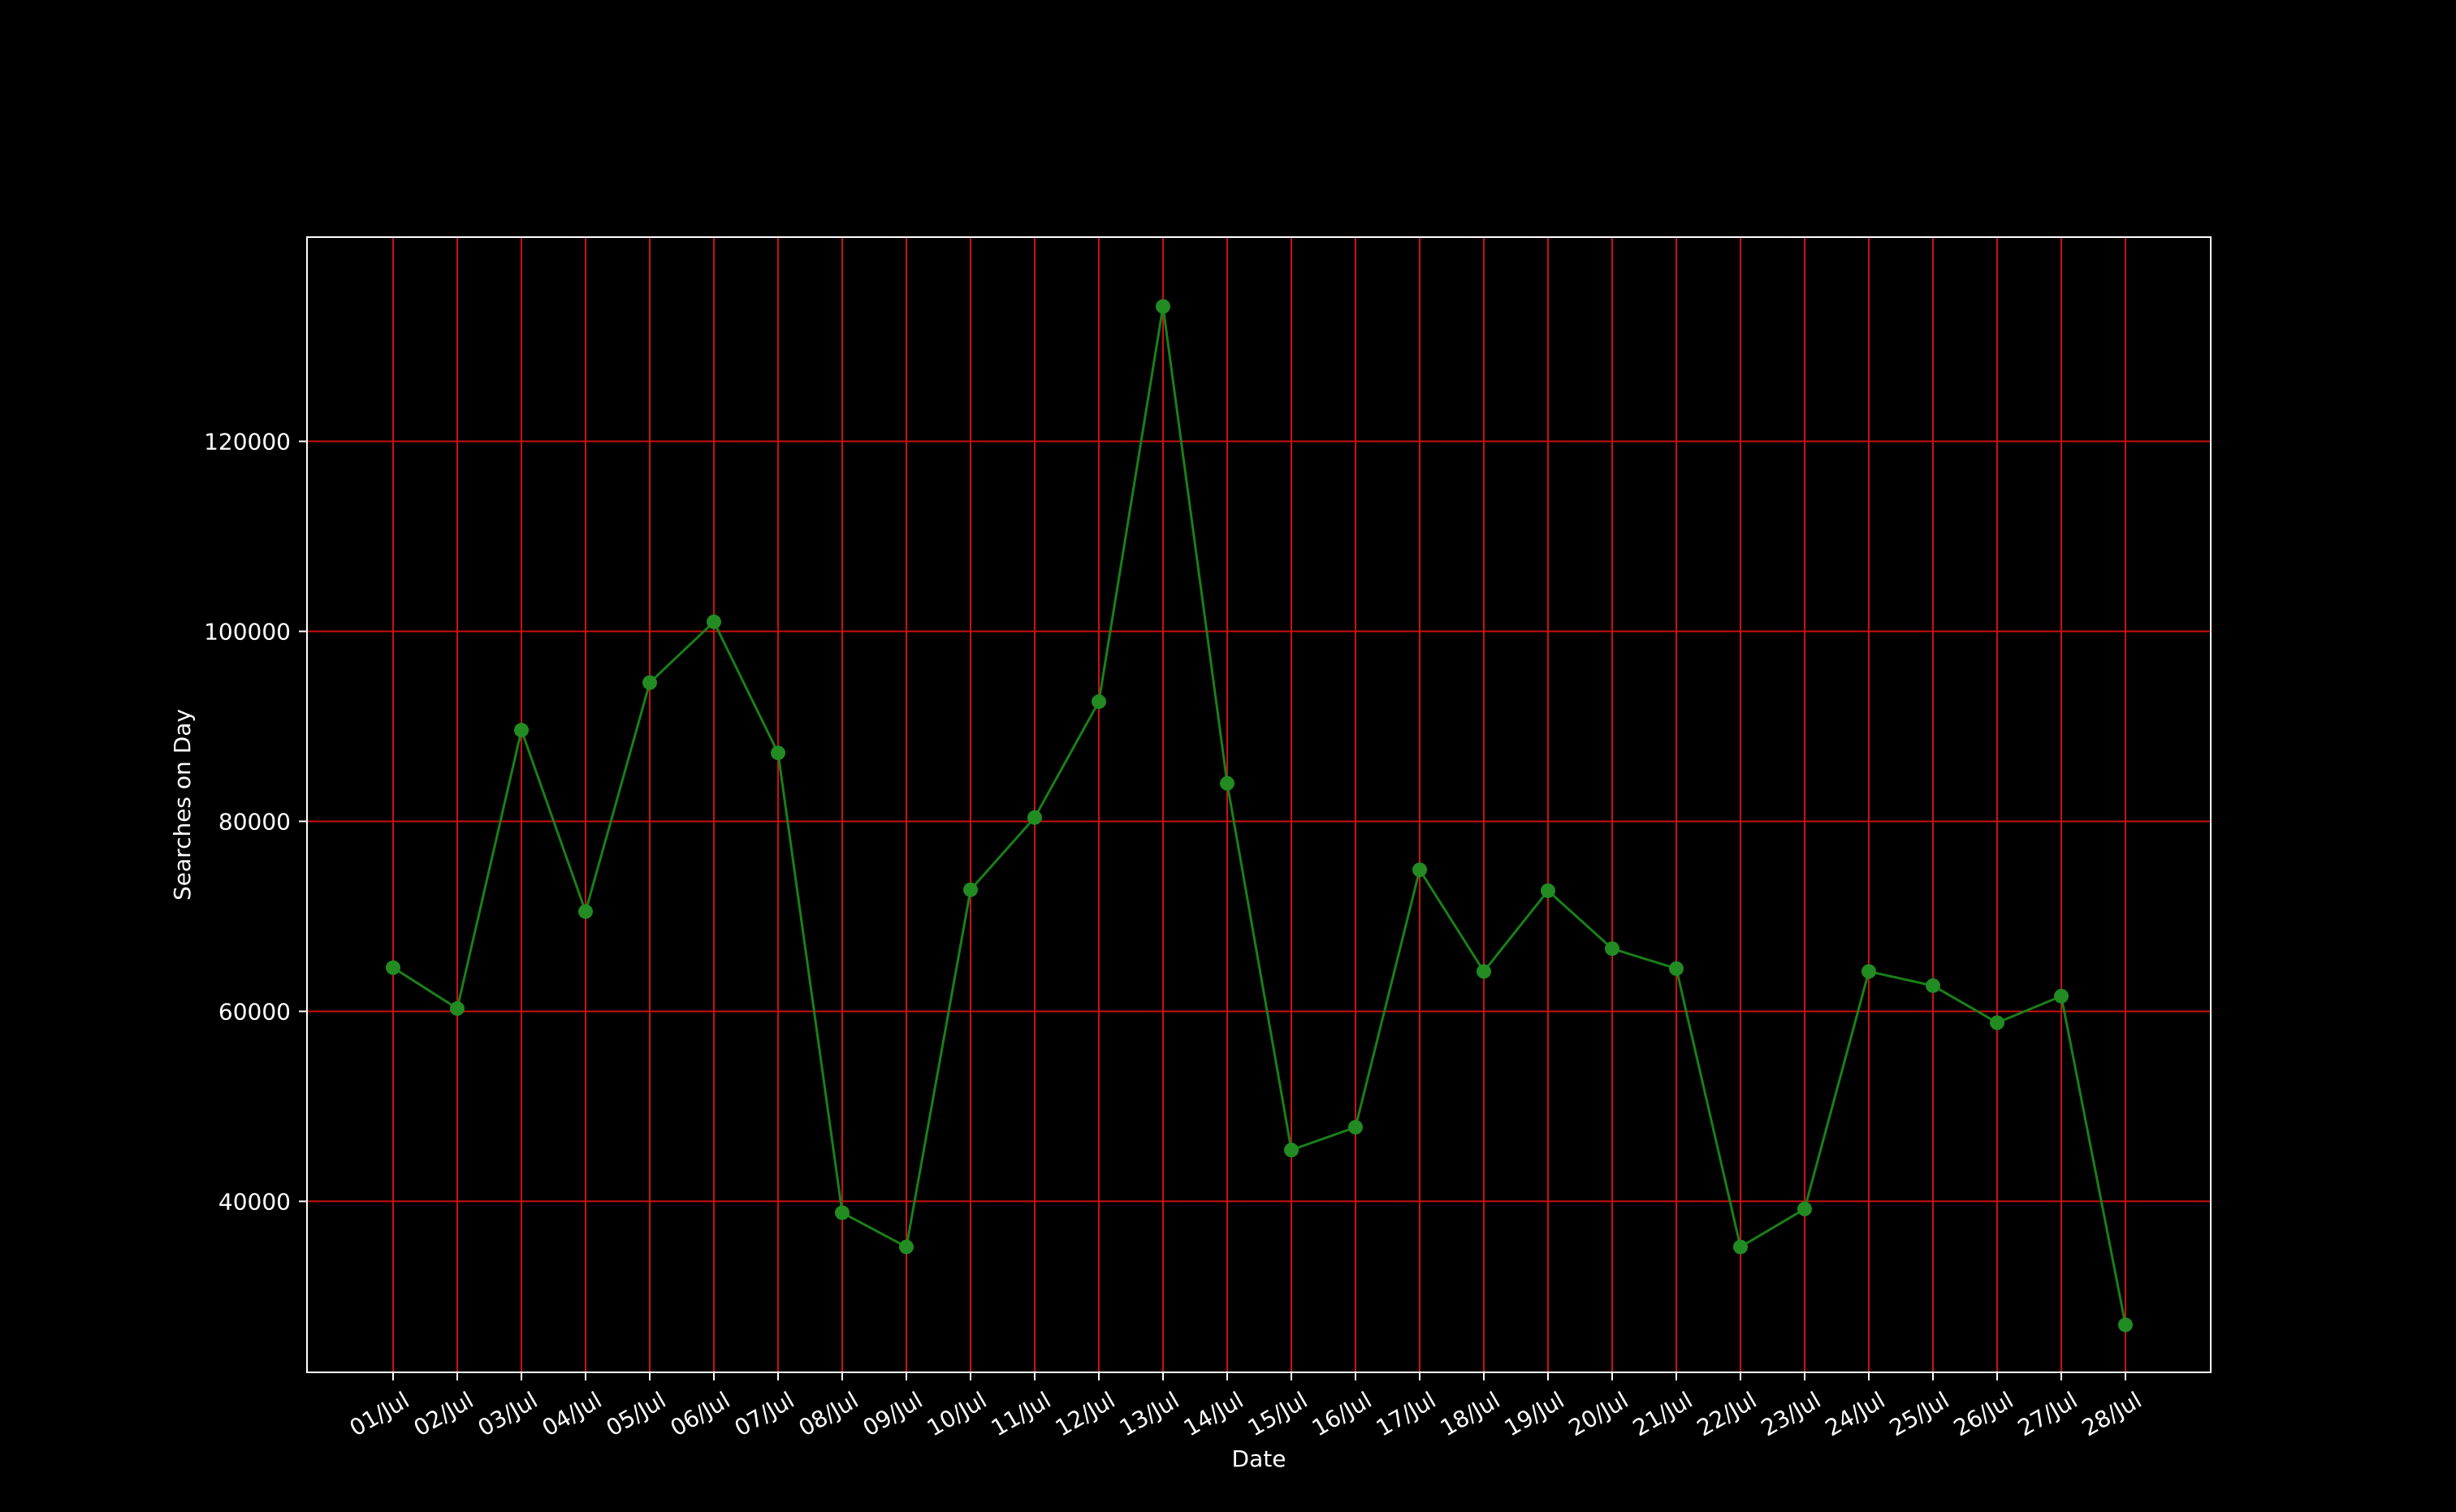  What do you see at coordinates (1259, 1458) in the screenshot?
I see `x-axis-label: Date` at bounding box center [1259, 1458].